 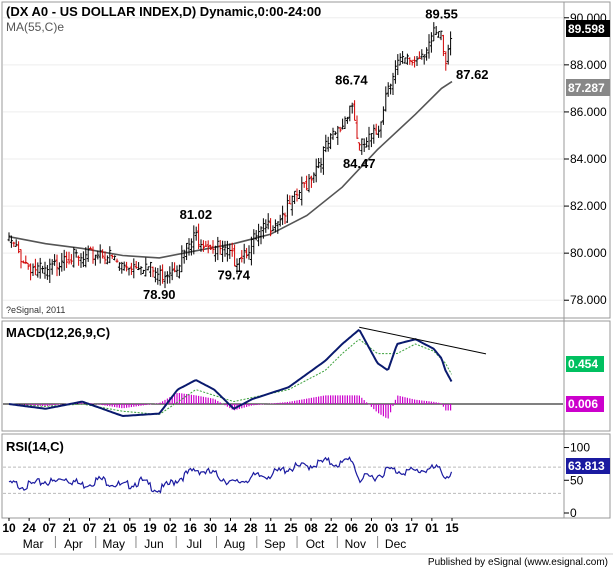 I want to click on x-month-label: Dec, so click(x=395, y=544).